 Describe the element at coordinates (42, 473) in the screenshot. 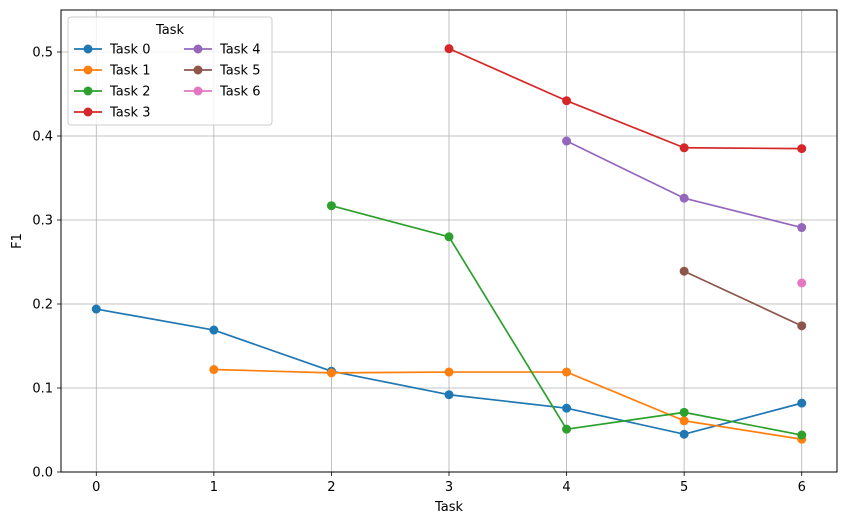

I see `y-tick-label: 0.0` at that location.